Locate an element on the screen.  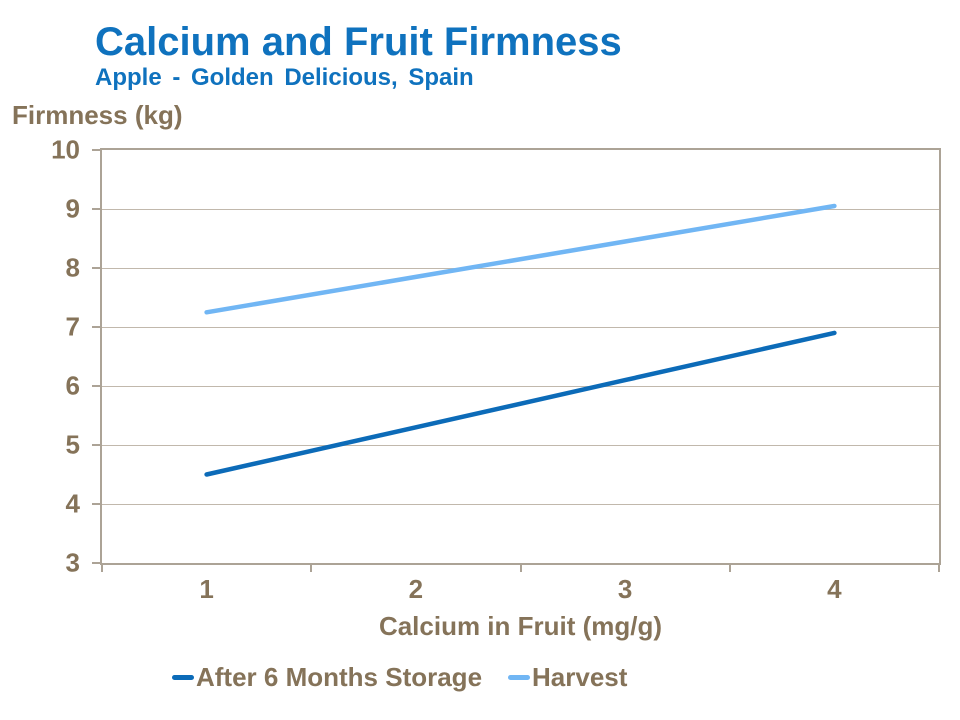
x-axis-title: Calcium in Fruit (mg/g) is located at coordinates (520, 626).